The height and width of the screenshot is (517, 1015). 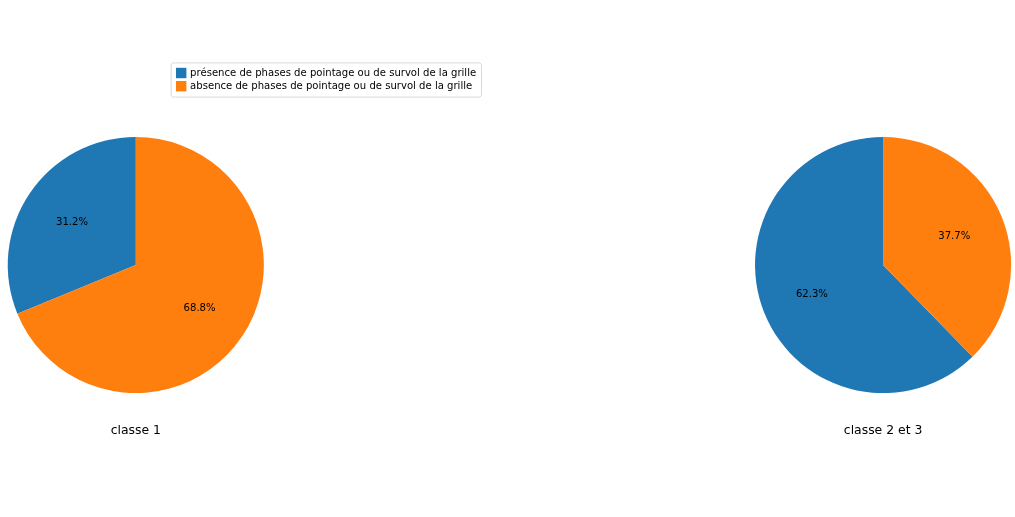 What do you see at coordinates (954, 236) in the screenshot?
I see `data-label: 37.7%` at bounding box center [954, 236].